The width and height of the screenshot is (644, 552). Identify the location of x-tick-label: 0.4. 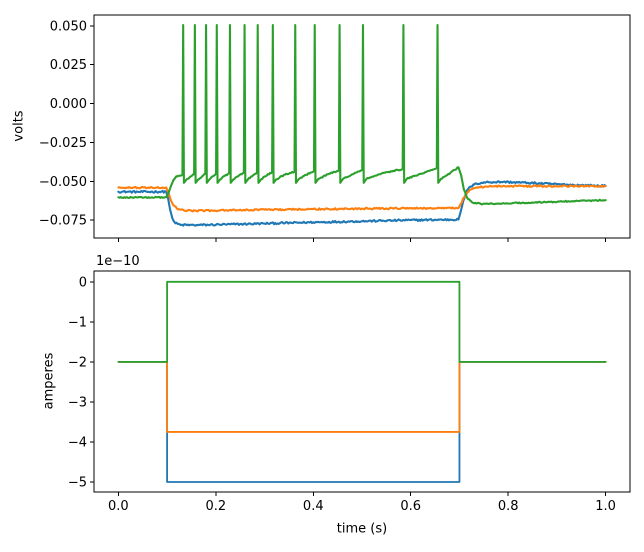
(313, 506).